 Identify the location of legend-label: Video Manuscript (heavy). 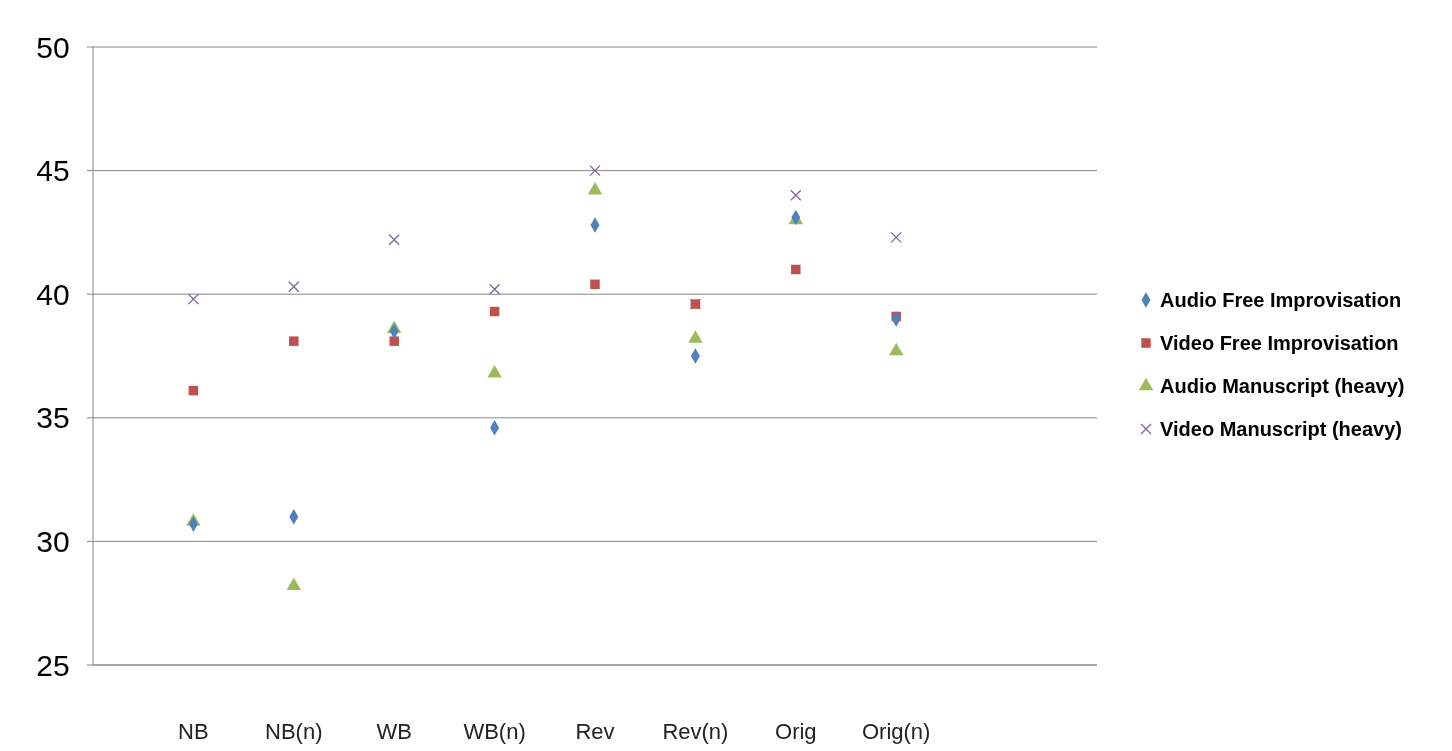
(1281, 429).